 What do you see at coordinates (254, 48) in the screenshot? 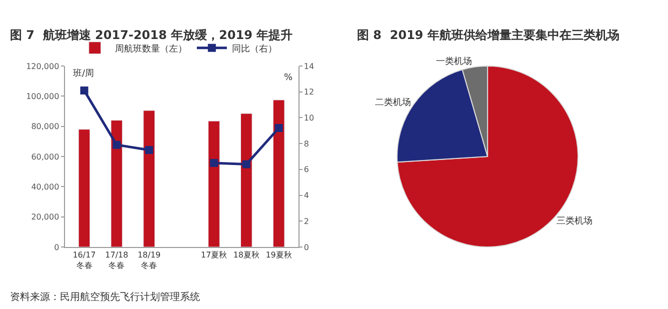
I see `legend-label: 同比（右）` at bounding box center [254, 48].